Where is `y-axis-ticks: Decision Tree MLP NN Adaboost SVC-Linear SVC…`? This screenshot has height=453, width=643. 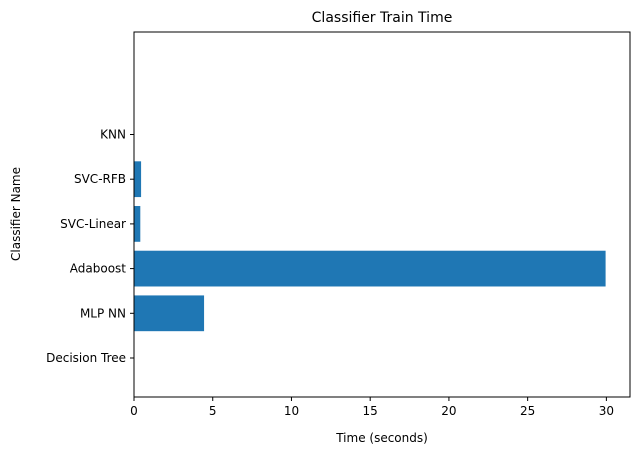 y-axis-ticks: Decision Tree MLP NN Adaboost SVC-Linear SVC… is located at coordinates (90, 246).